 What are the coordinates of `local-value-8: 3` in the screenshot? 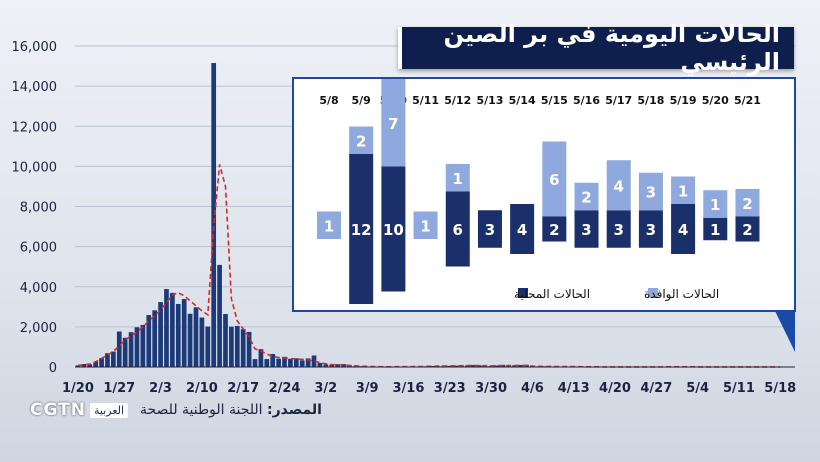 It's located at (586, 230).